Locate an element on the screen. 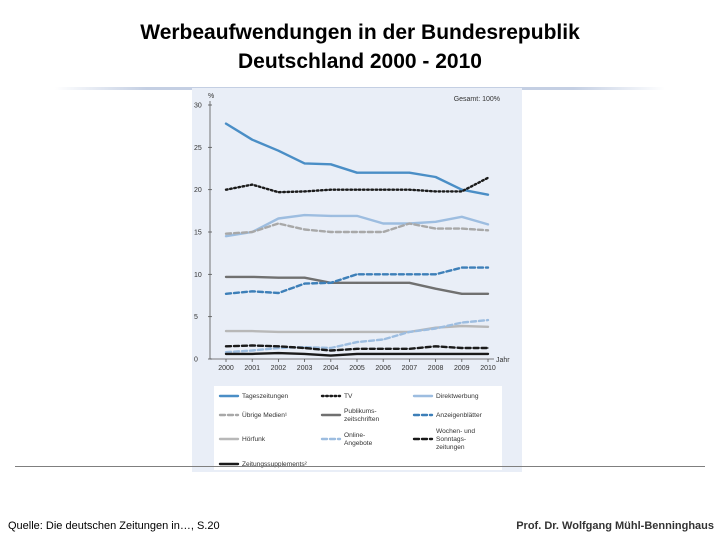 This screenshot has height=540, width=720. legend-item-2: Direktwerbung is located at coordinates (445, 396).